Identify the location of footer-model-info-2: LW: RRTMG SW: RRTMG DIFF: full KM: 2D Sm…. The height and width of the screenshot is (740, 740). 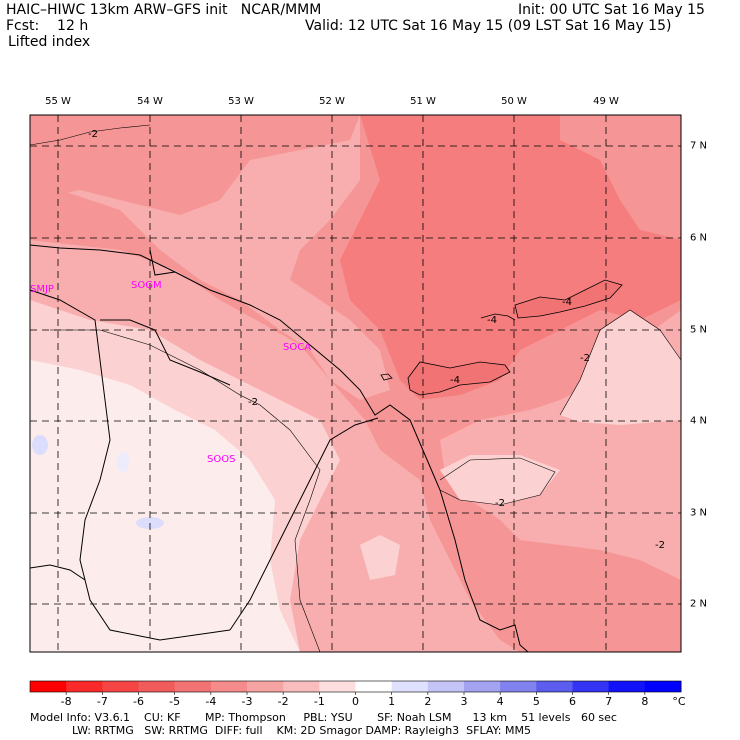
(280, 730).